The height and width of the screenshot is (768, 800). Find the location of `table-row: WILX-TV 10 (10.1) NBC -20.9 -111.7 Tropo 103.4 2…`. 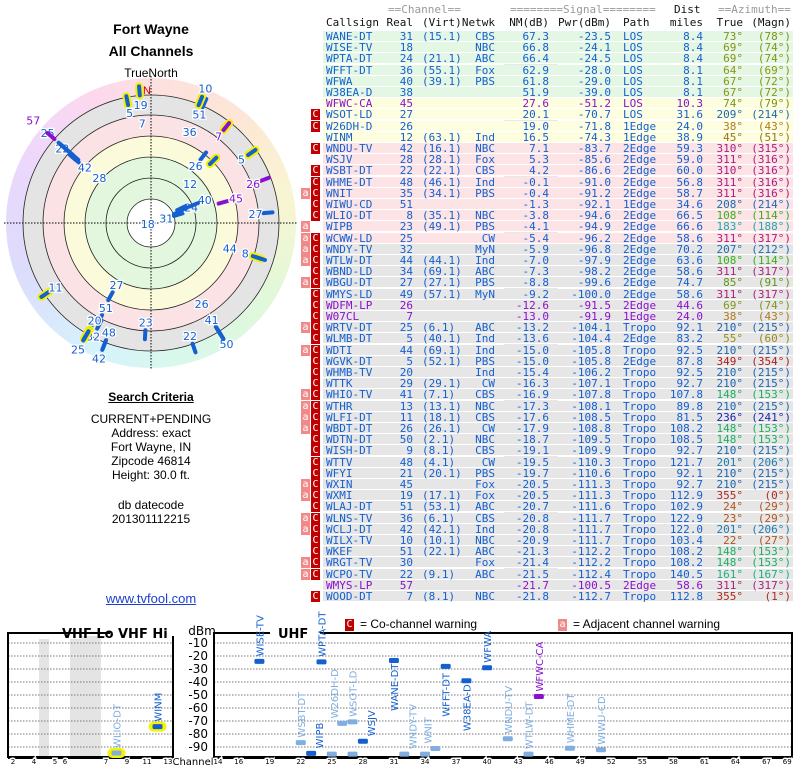

table-row: WILX-TV 10 (10.1) NBC -20.9 -111.7 Tropo 103.4 2… is located at coordinates (558, 540).